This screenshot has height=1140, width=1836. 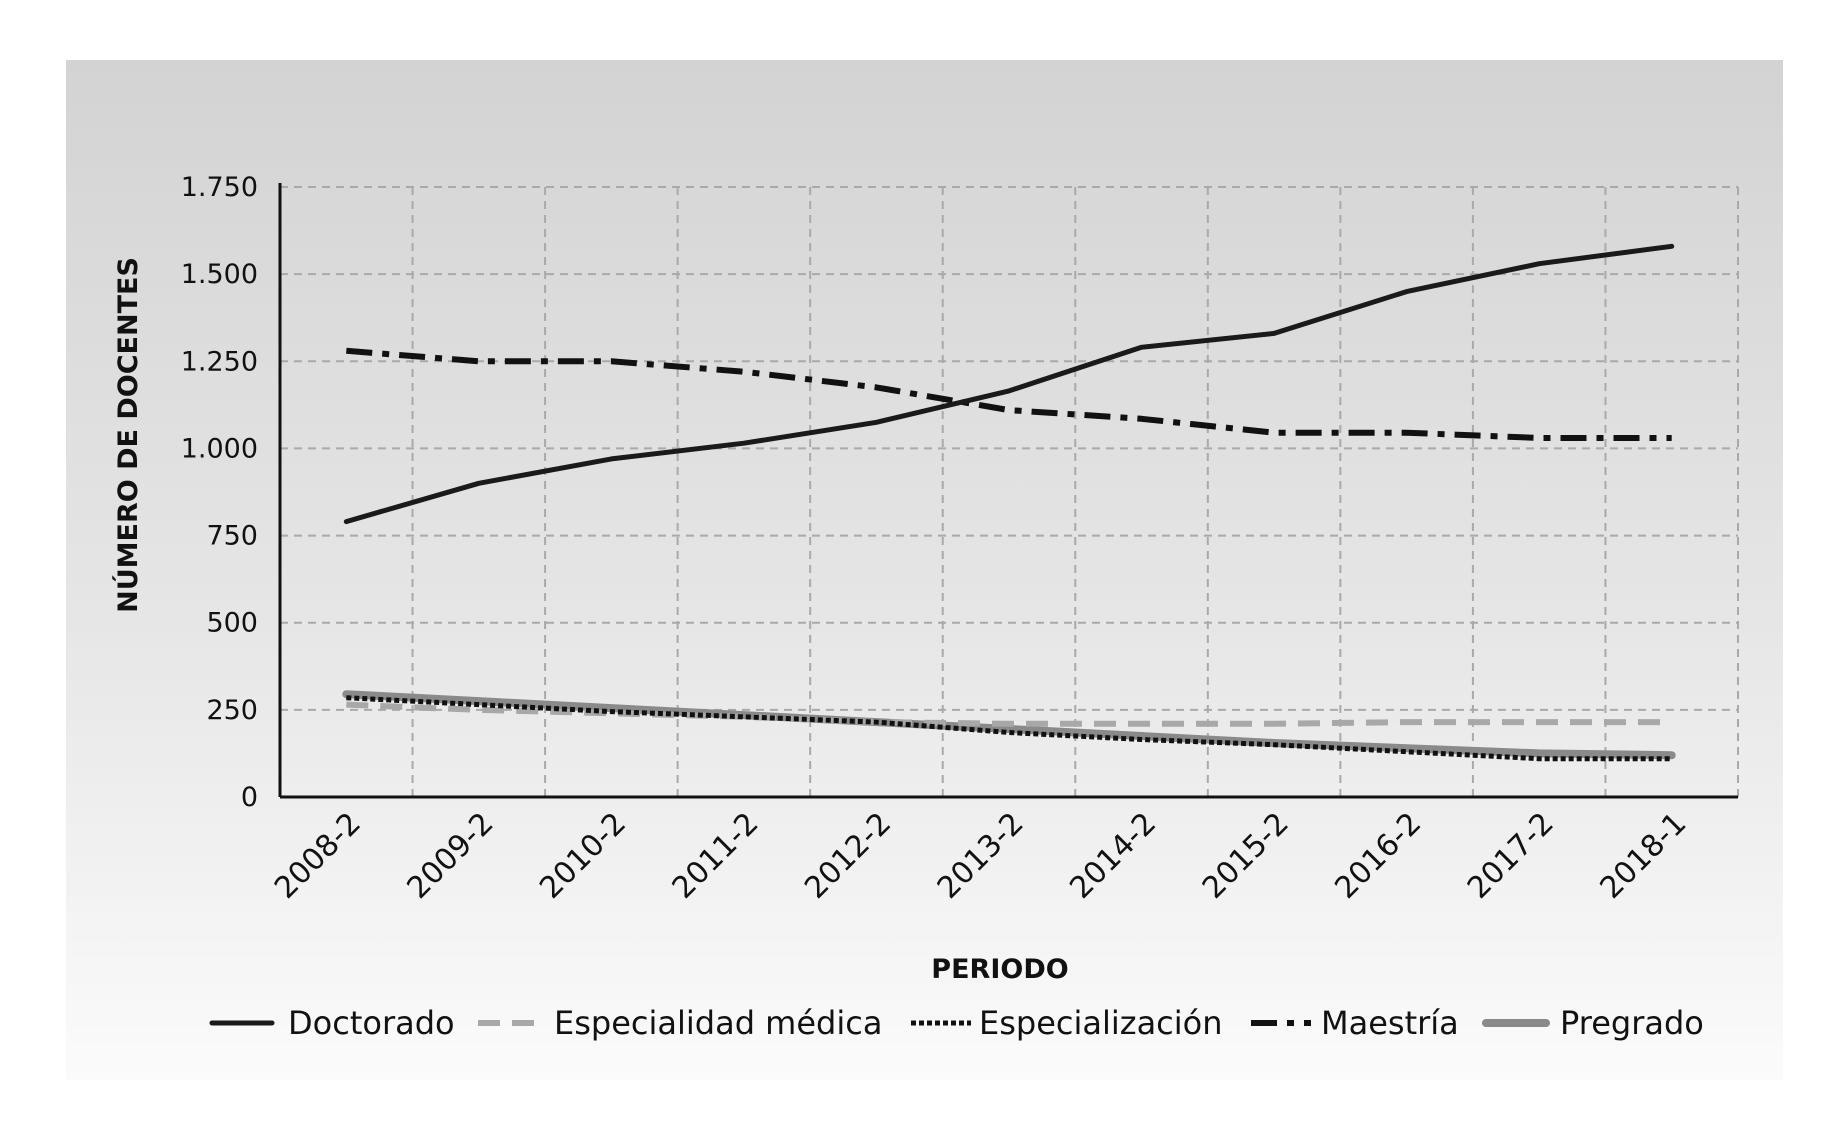 What do you see at coordinates (1643, 856) in the screenshot?
I see `x-tick-label: 2018-1` at bounding box center [1643, 856].